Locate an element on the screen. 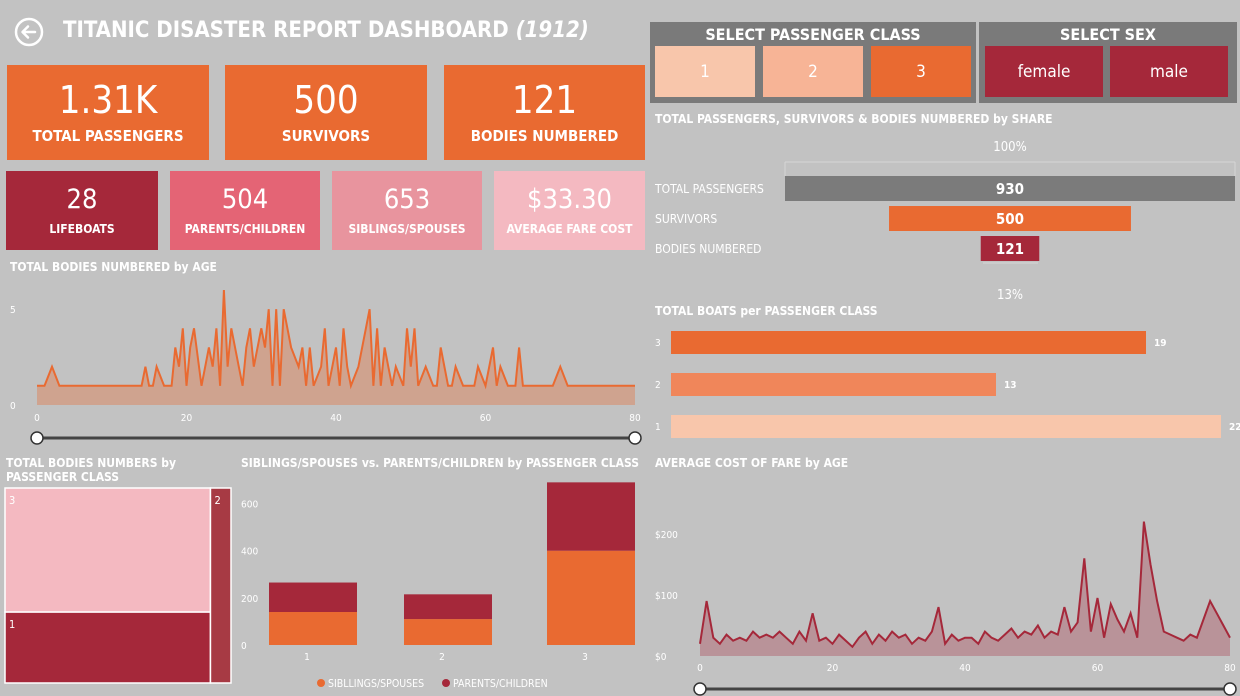 Image resolution: width=1240 pixels, height=696 pixels. fare-age-x-tick: 40 is located at coordinates (965, 668).